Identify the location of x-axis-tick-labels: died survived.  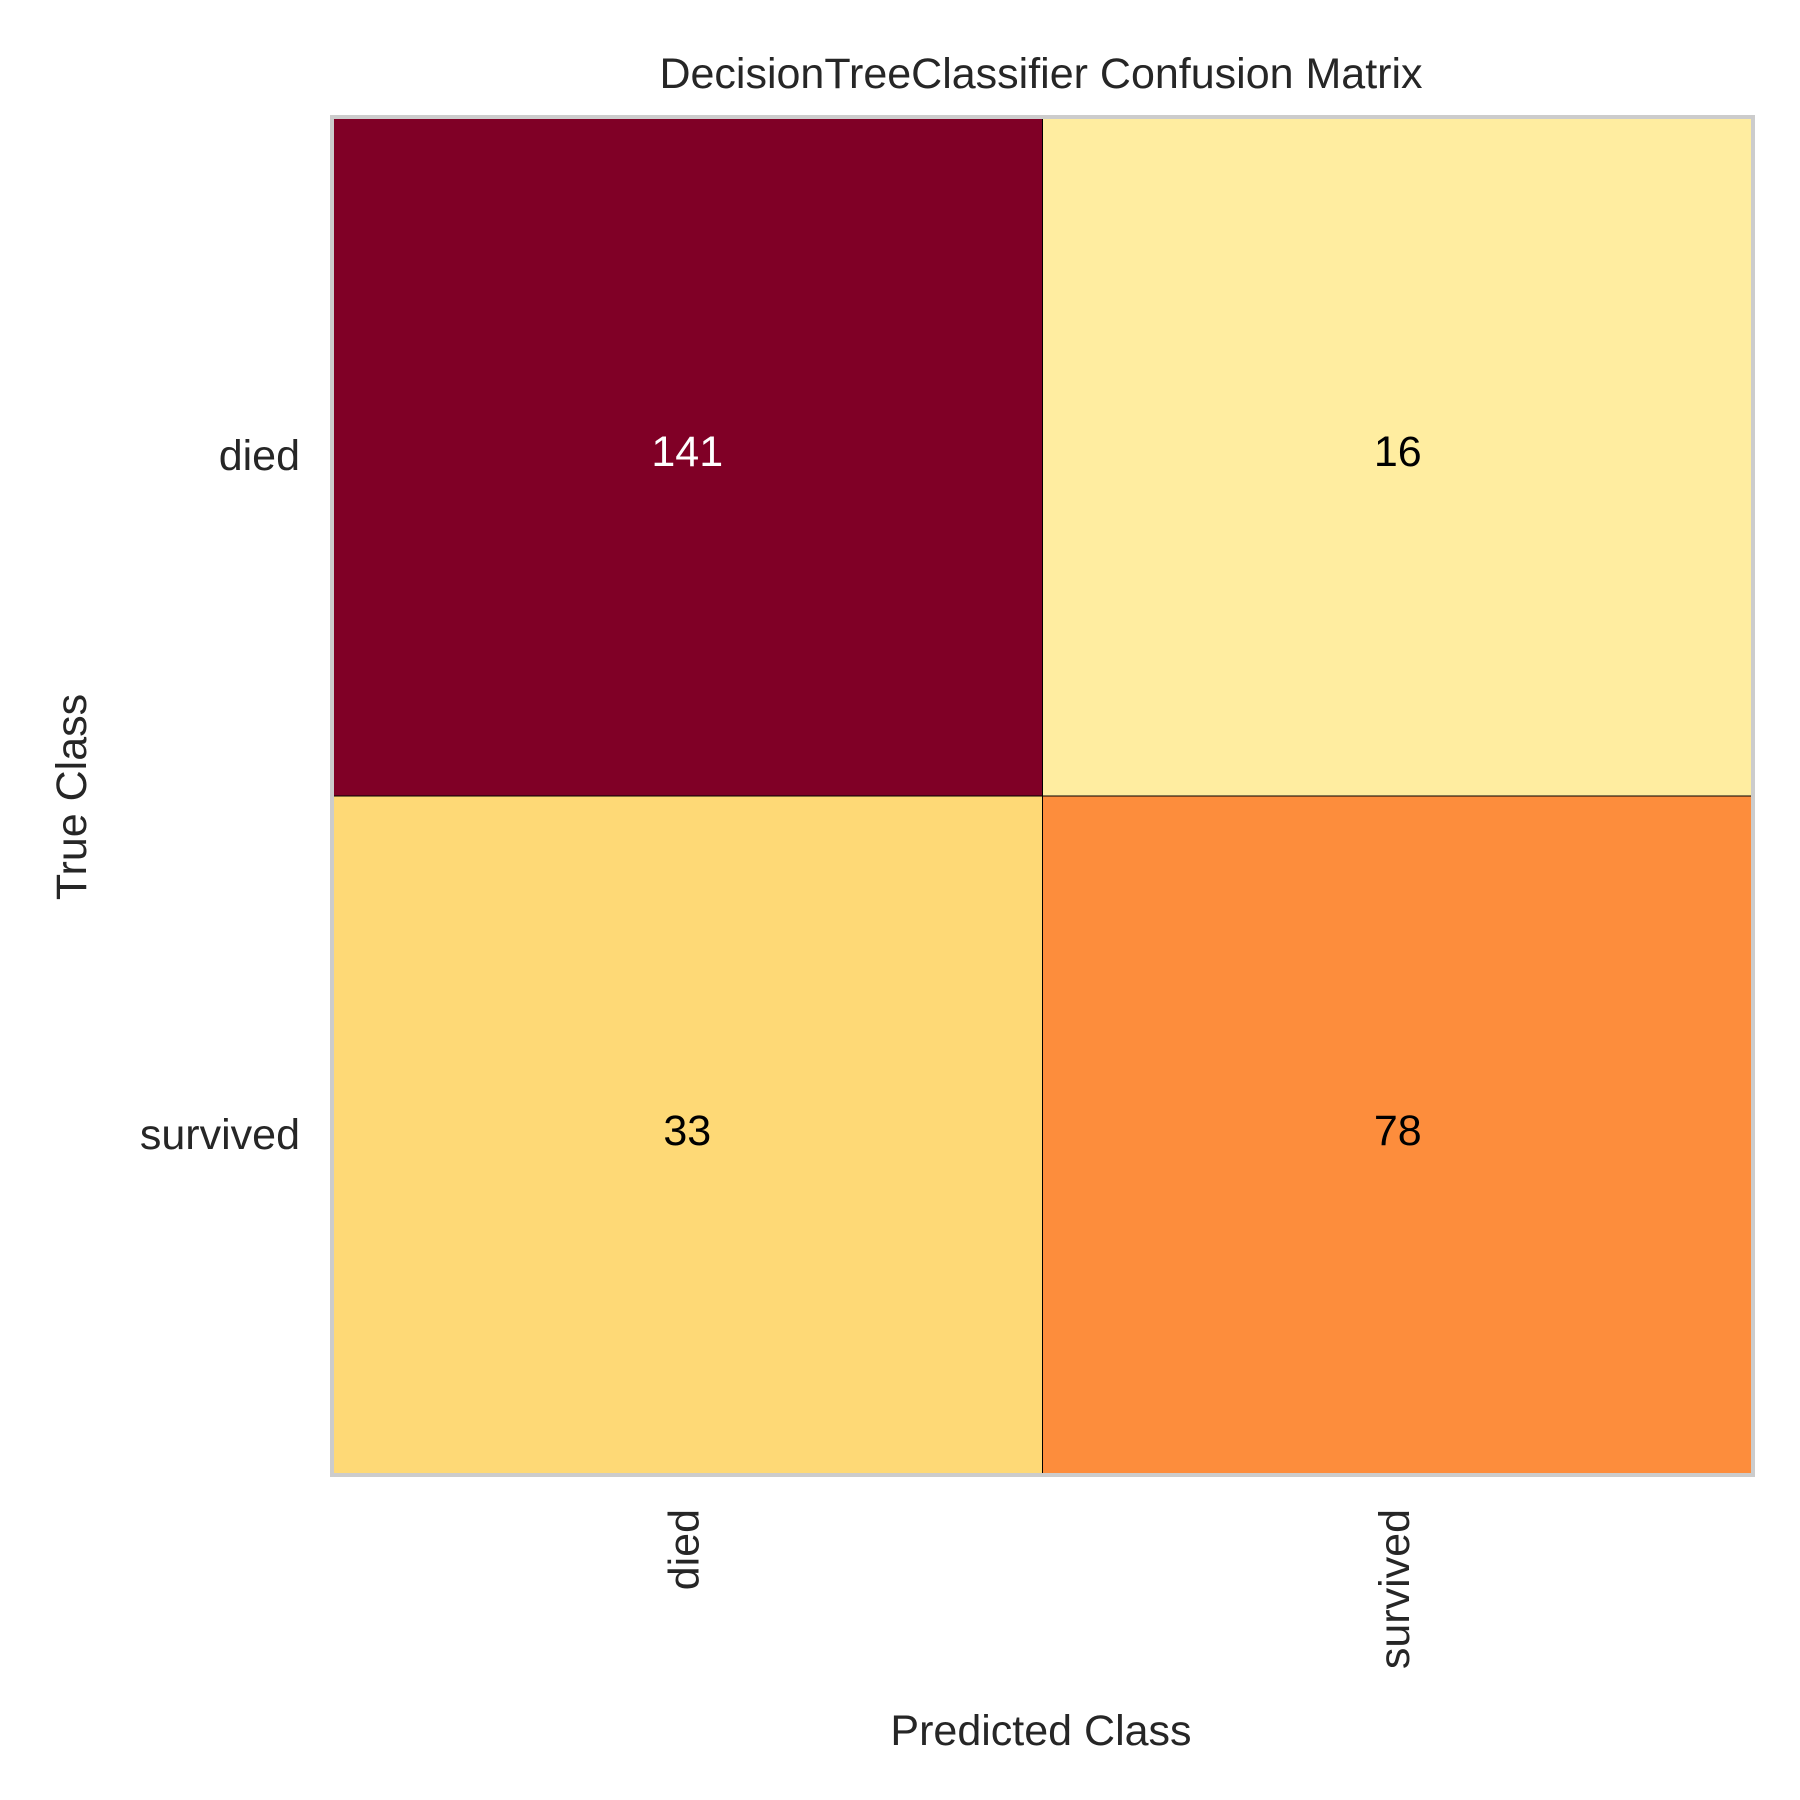
(1040, 1589).